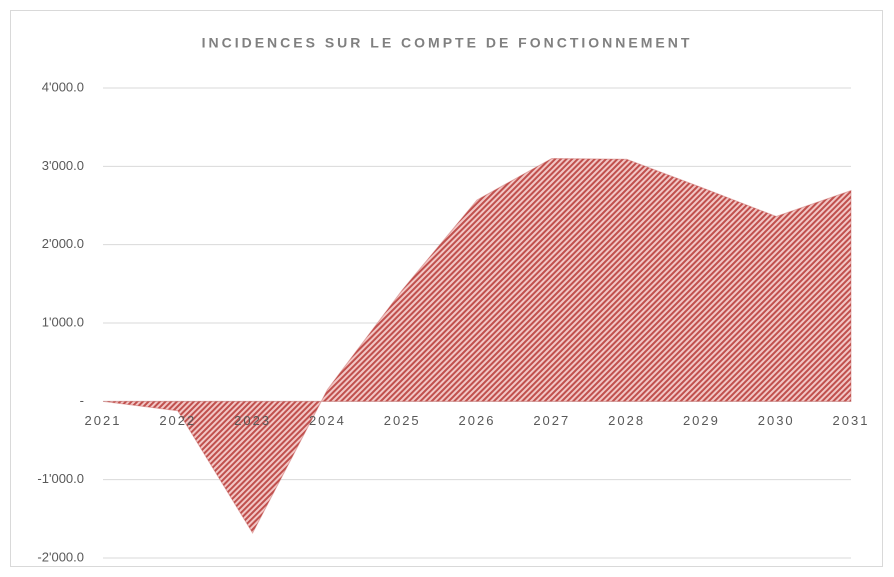 Image resolution: width=894 pixels, height=577 pixels. Describe the element at coordinates (63, 165) in the screenshot. I see `y-tick-label: 3'000.0` at that location.